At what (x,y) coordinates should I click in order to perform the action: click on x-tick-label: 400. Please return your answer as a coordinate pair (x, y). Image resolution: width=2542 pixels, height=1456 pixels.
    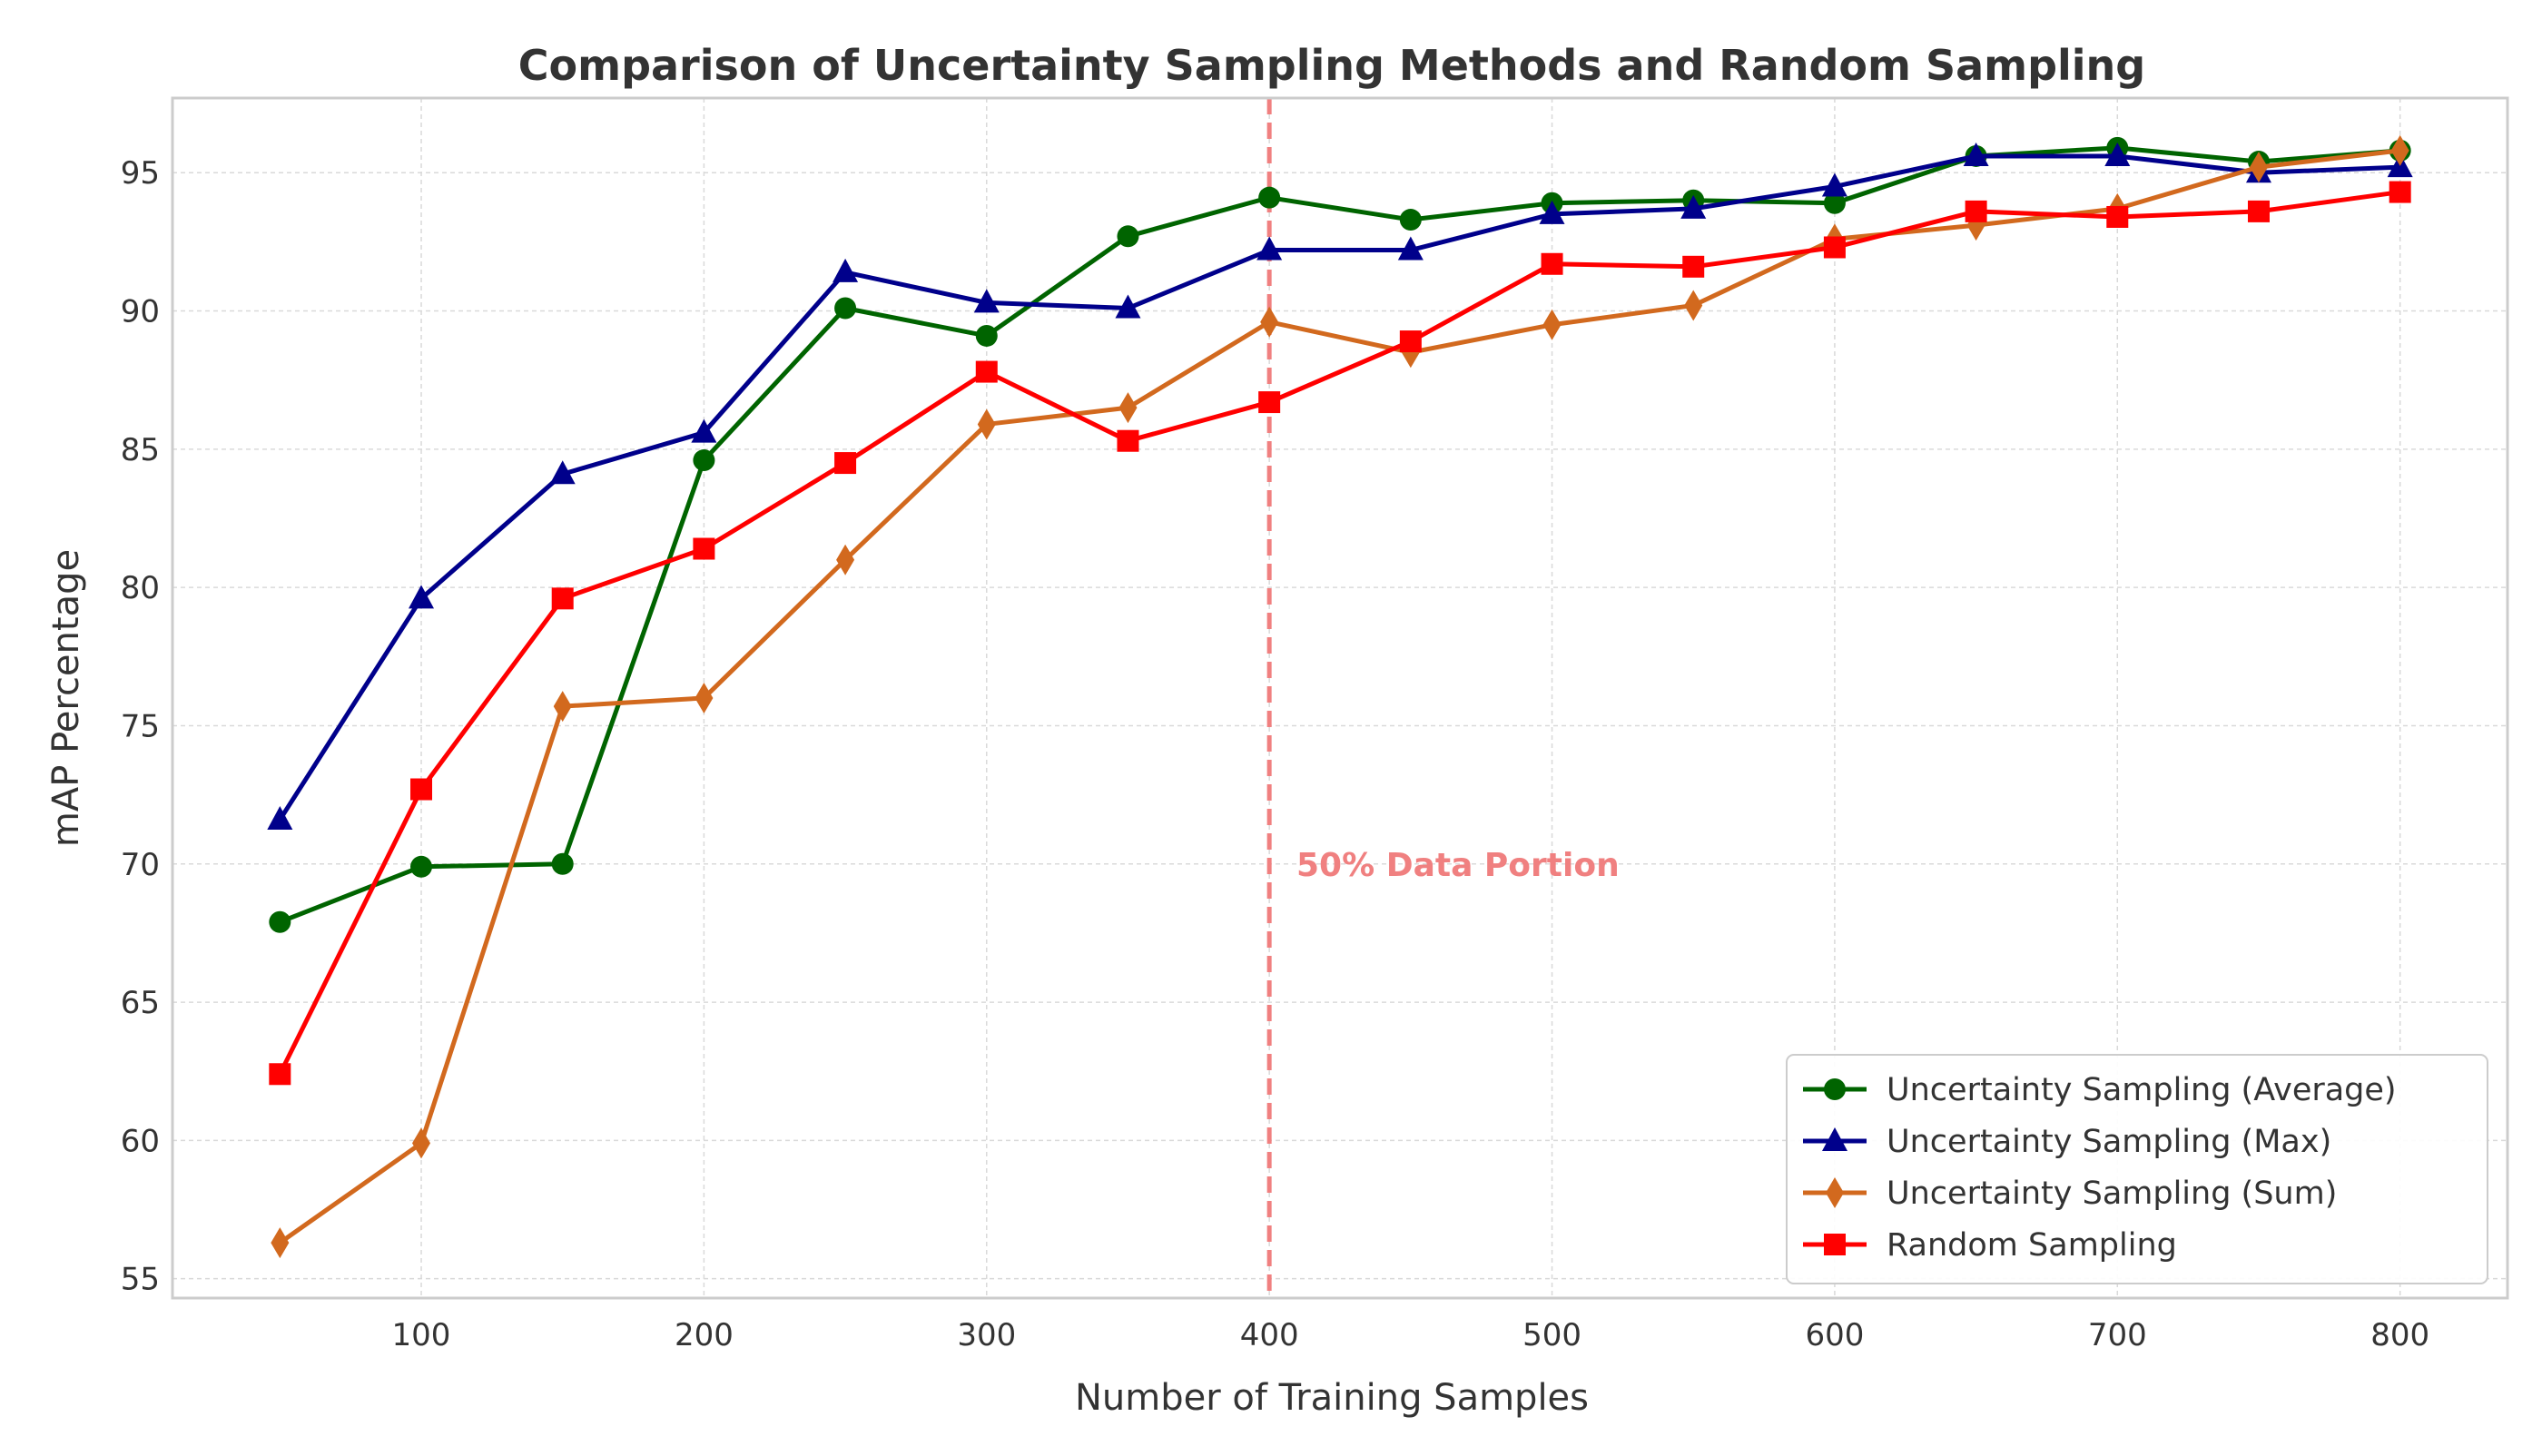
    Looking at the image, I should click on (1269, 1335).